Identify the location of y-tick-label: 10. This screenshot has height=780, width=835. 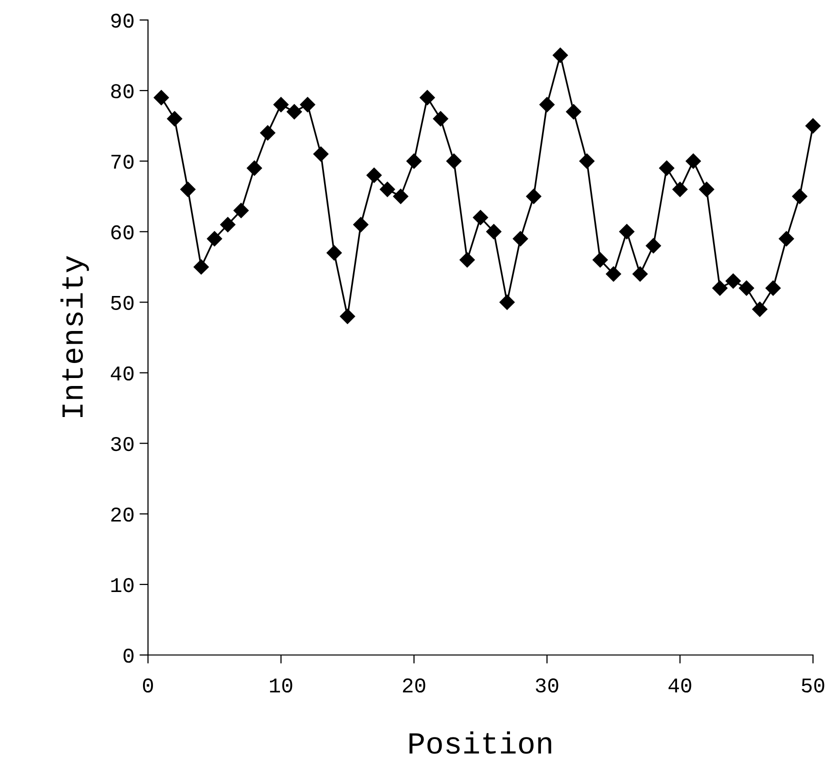
(122, 585).